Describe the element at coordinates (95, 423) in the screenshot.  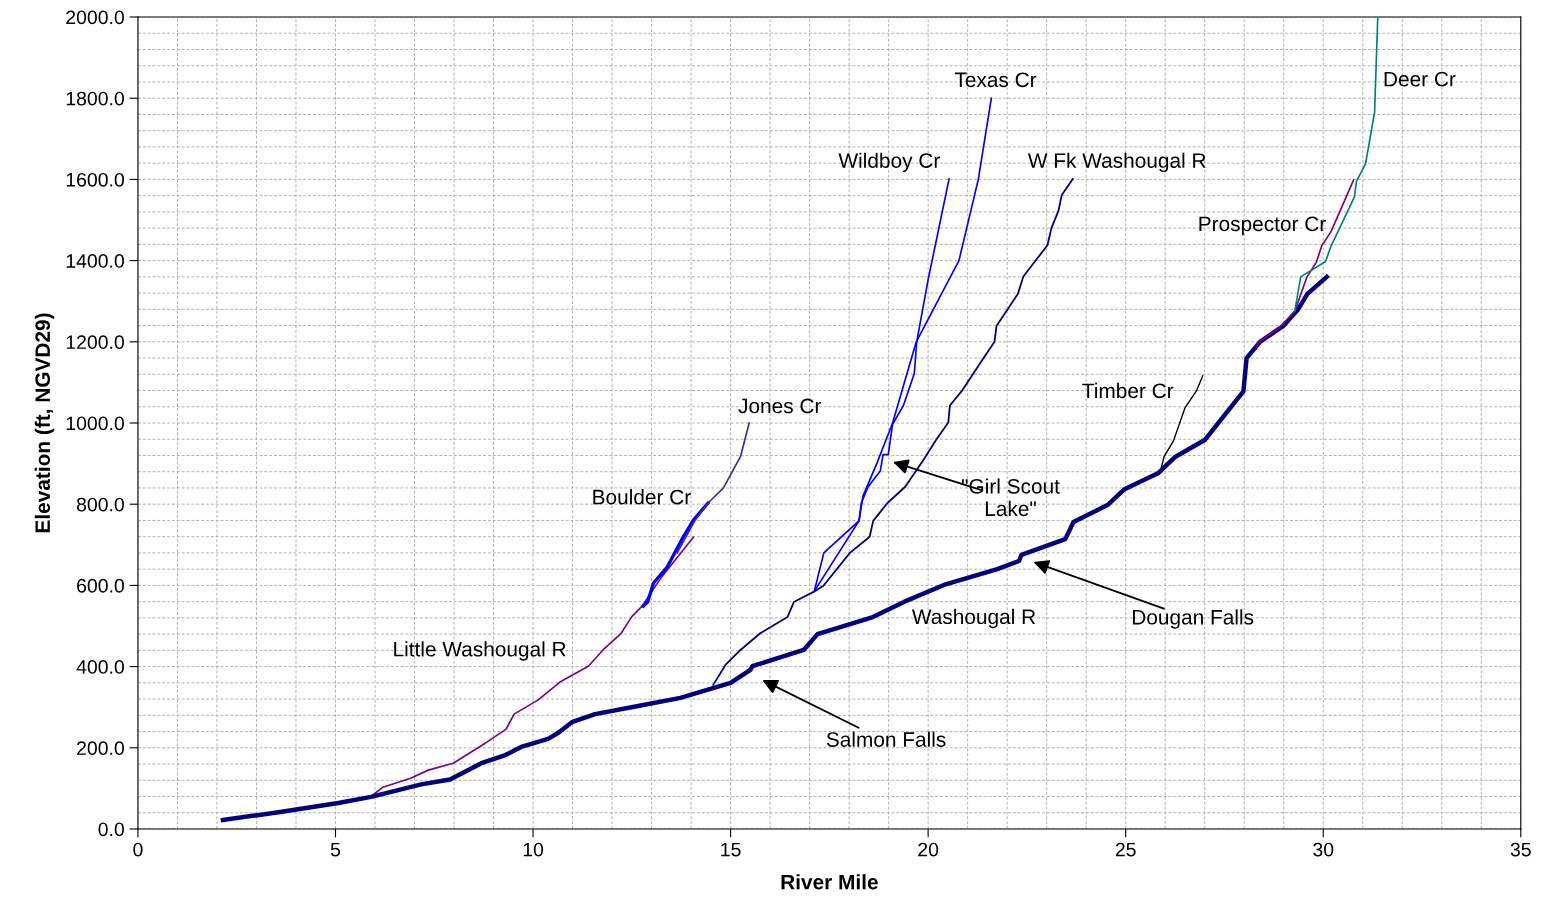
I see `y-tick-label: 1000.0` at that location.